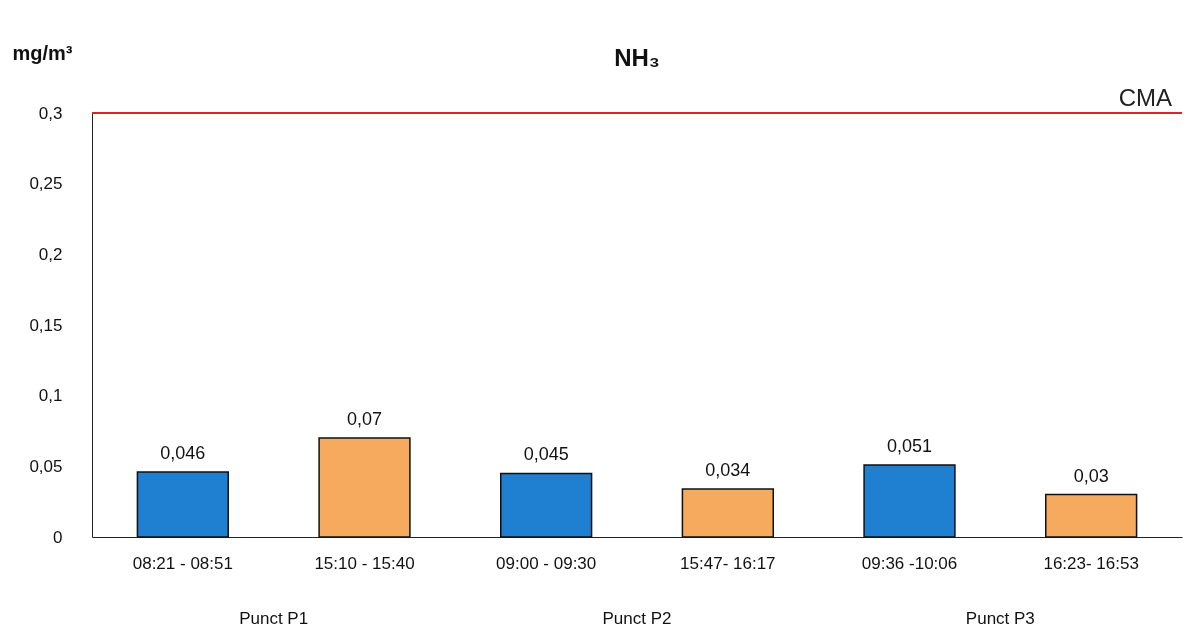  I want to click on y-axis-title: mg/m³, so click(42, 52).